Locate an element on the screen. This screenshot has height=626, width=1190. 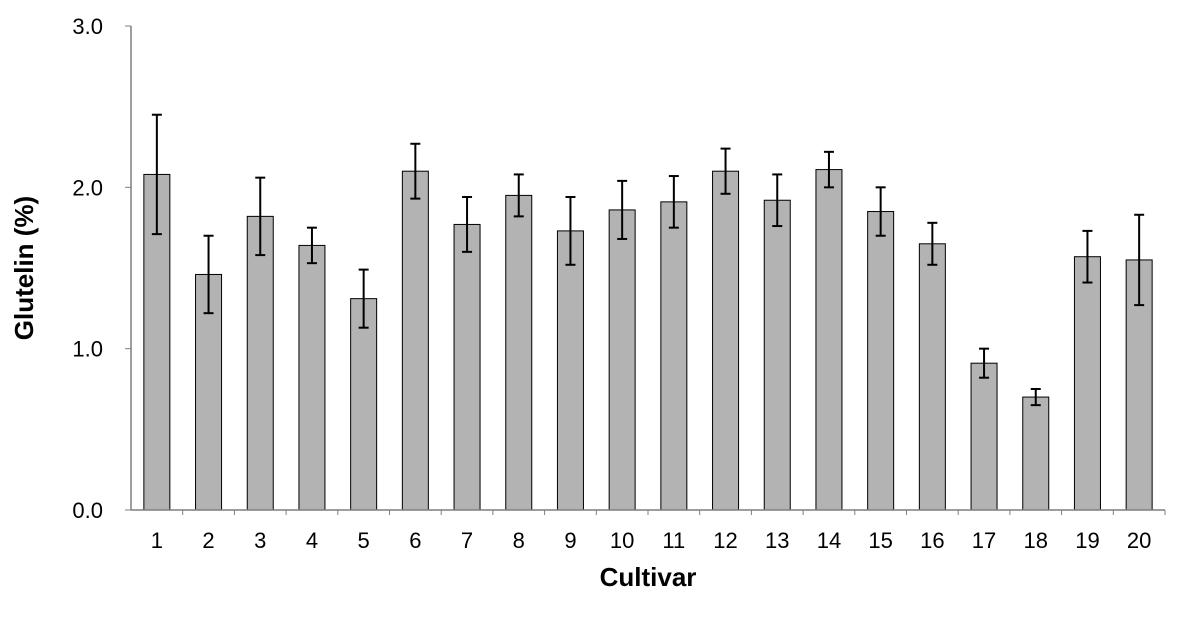
x-tick-label: 7 is located at coordinates (467, 540).